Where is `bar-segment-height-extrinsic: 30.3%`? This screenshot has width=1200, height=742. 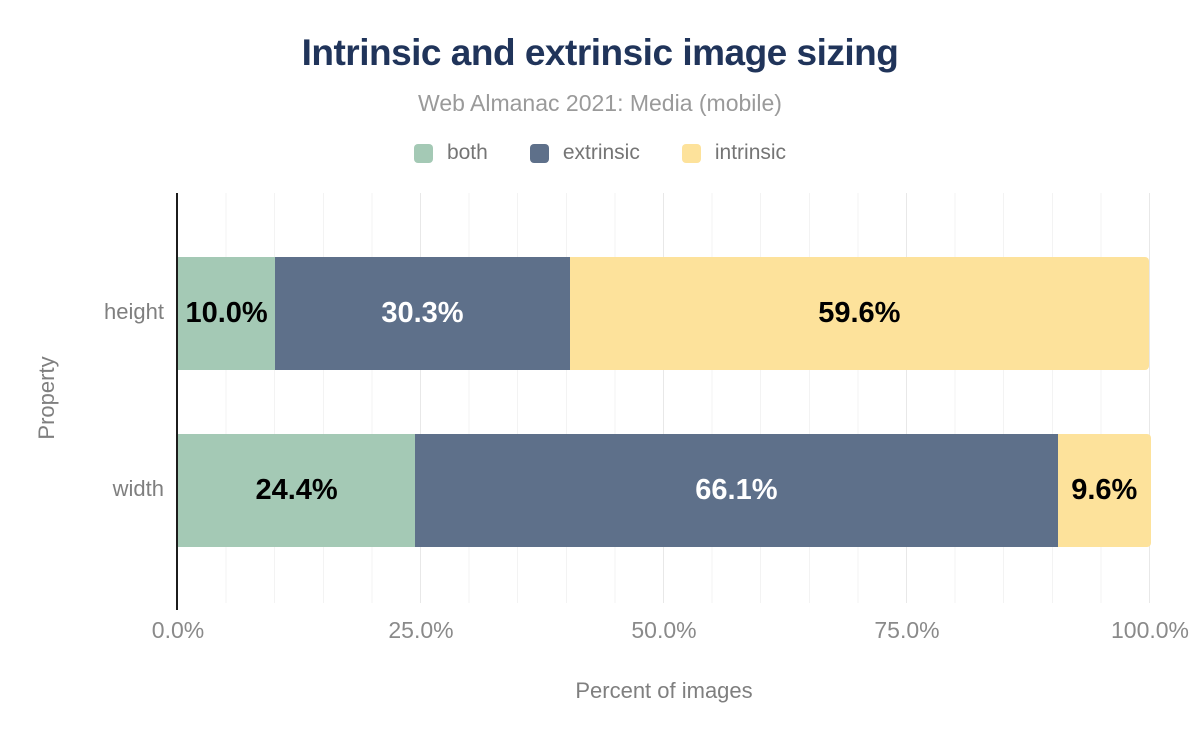
bar-segment-height-extrinsic: 30.3% is located at coordinates (422, 313).